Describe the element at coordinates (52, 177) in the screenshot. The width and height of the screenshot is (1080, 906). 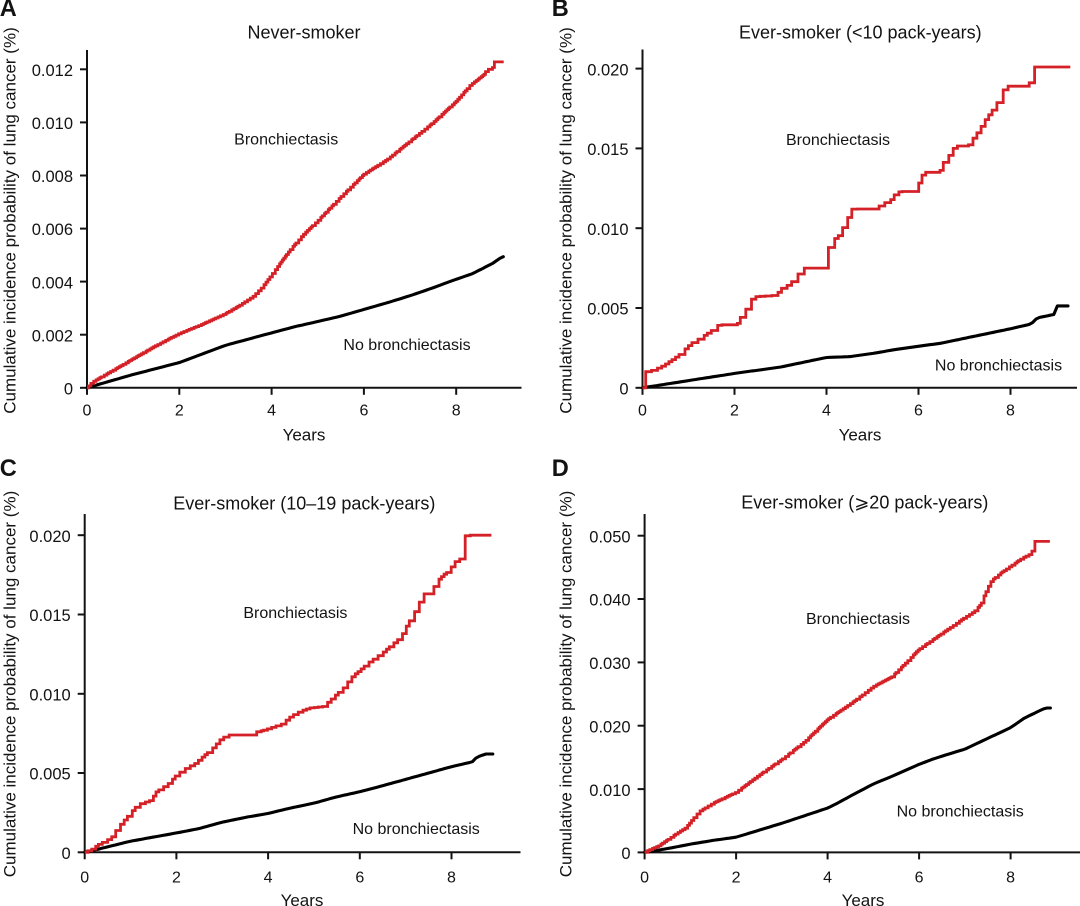
I see `svg-text: 0.008` at that location.